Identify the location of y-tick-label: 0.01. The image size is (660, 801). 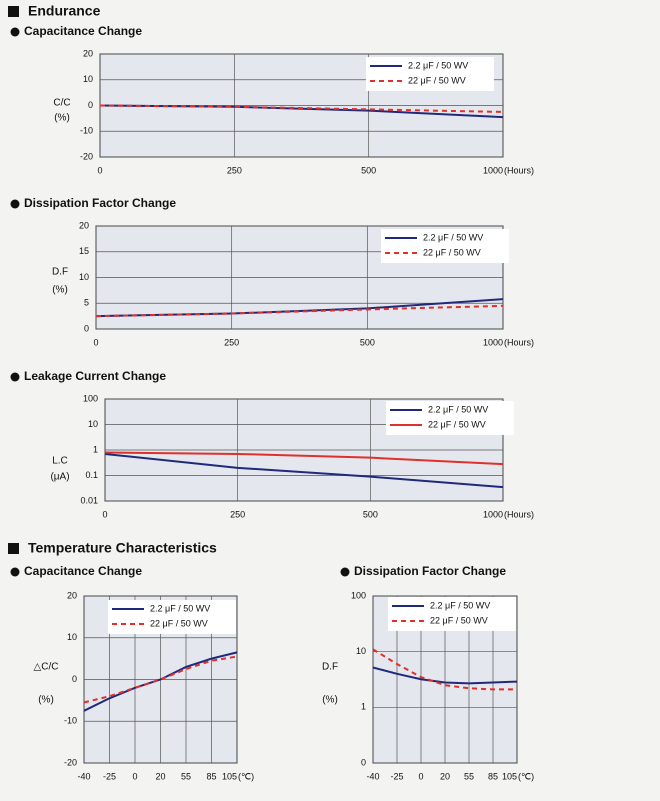
(89, 500).